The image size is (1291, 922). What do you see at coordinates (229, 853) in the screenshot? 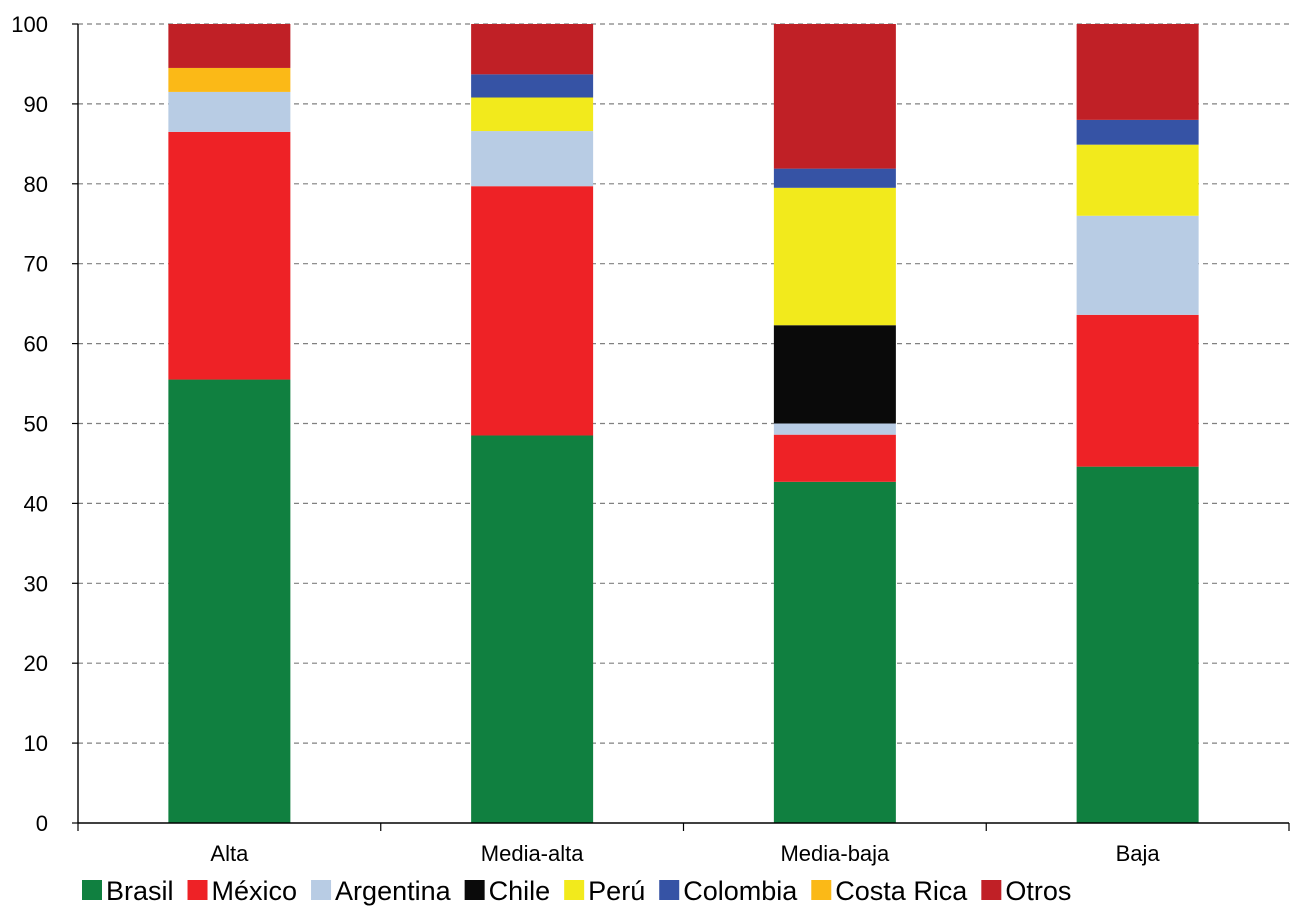
I see `x-tick-label: Alta` at bounding box center [229, 853].